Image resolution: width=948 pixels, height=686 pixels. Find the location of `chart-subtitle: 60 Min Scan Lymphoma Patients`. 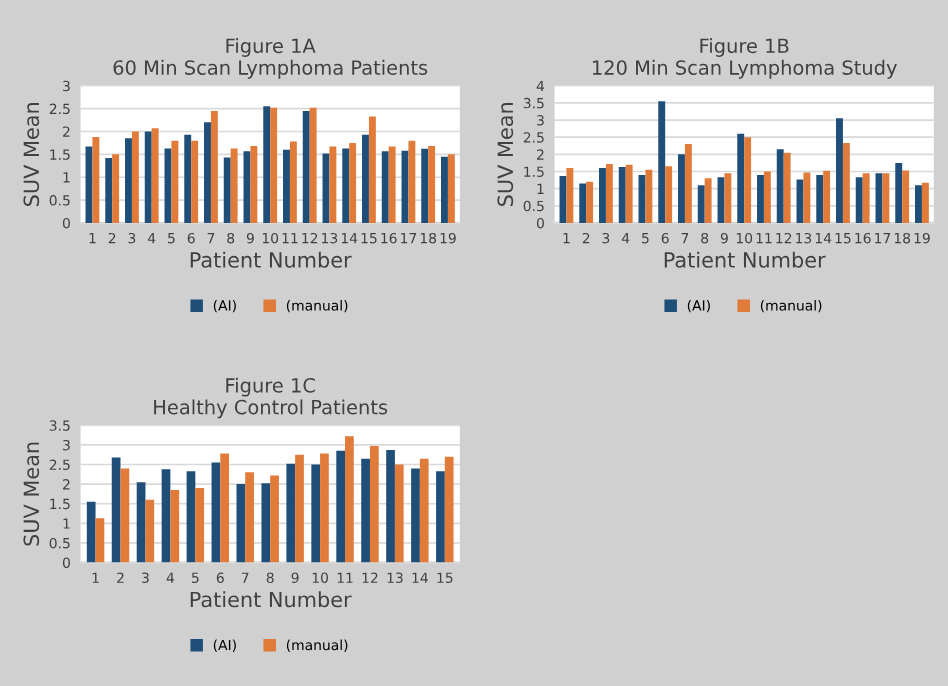

chart-subtitle: 60 Min Scan Lymphoma Patients is located at coordinates (270, 69).